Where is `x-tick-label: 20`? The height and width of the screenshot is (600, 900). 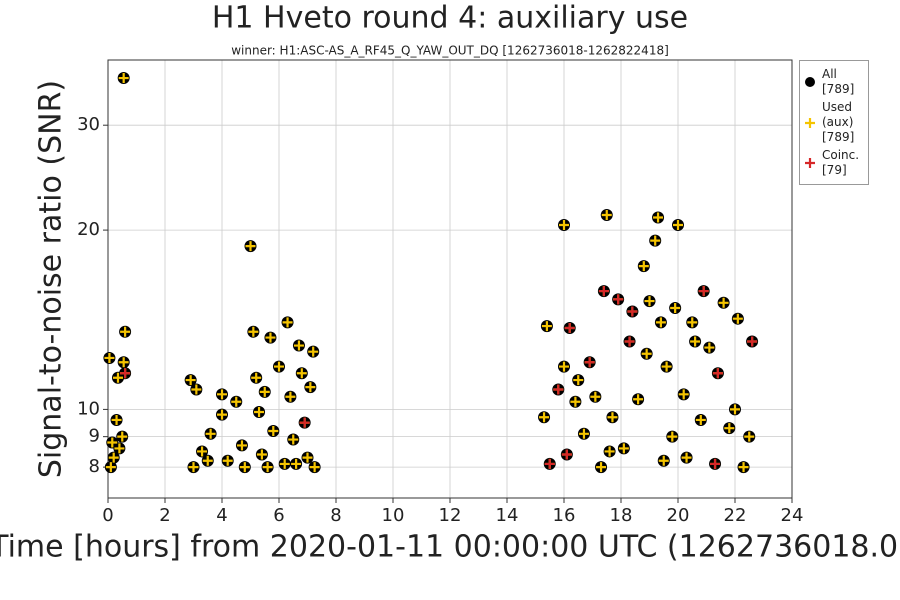
x-tick-label: 20 is located at coordinates (678, 515).